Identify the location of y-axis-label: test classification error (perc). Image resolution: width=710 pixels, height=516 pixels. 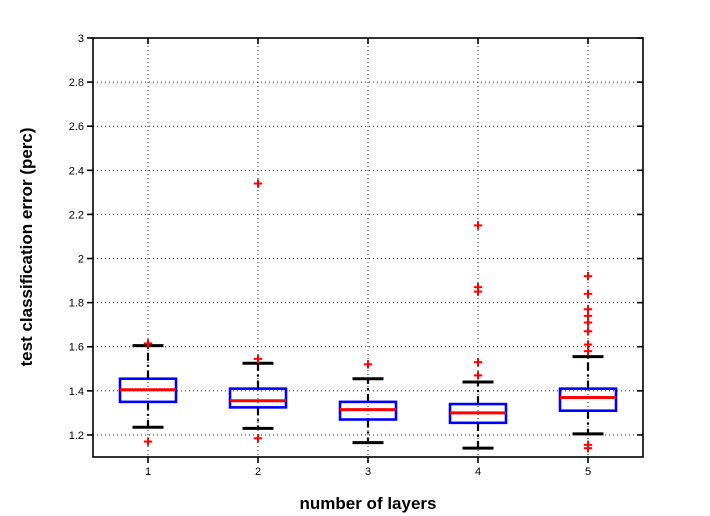
(26, 246).